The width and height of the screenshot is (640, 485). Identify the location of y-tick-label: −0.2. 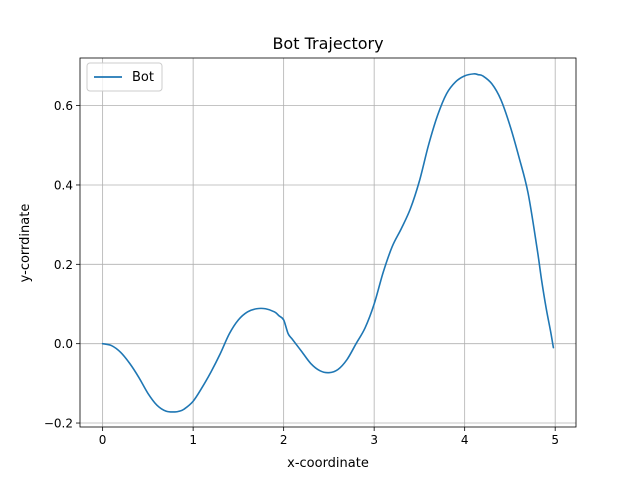
(58, 424).